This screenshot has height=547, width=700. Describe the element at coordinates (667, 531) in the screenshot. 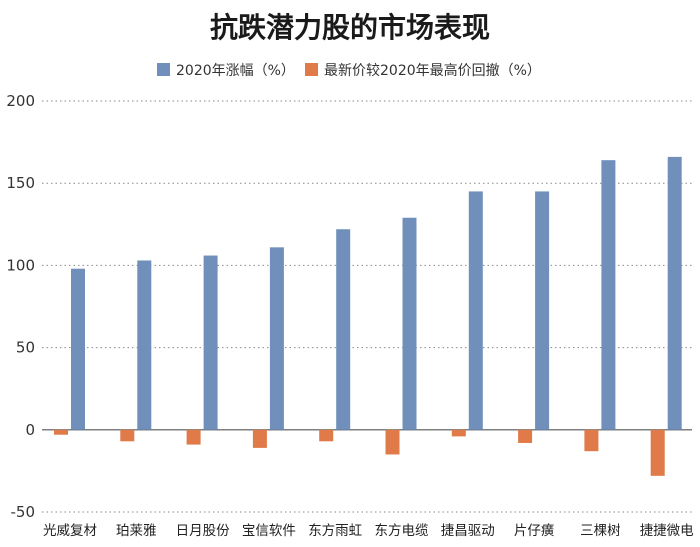

I see `x-category-label: 捷捷微电` at that location.